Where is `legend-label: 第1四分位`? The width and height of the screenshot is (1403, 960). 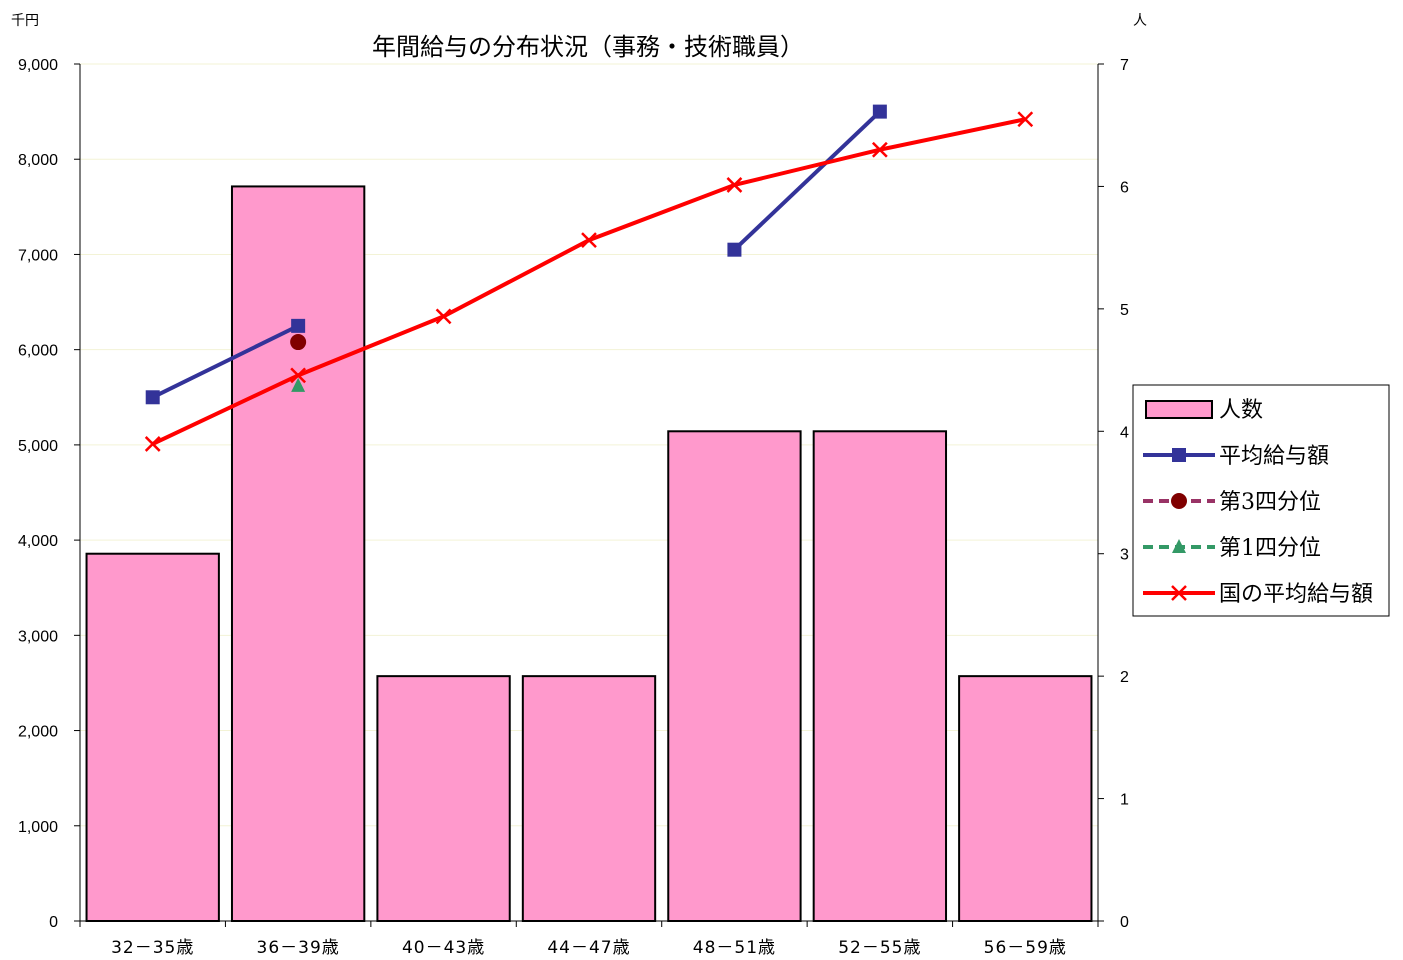 legend-label: 第1四分位 is located at coordinates (1270, 548).